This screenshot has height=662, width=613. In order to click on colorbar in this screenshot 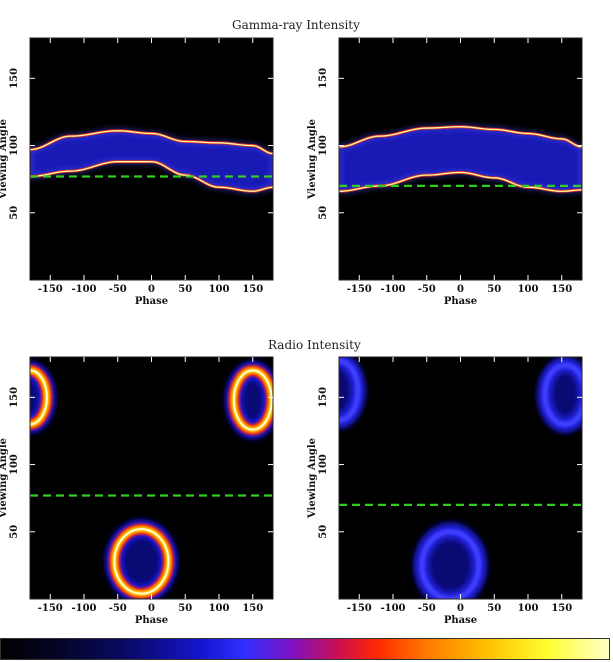, I will do `click(305, 649)`.